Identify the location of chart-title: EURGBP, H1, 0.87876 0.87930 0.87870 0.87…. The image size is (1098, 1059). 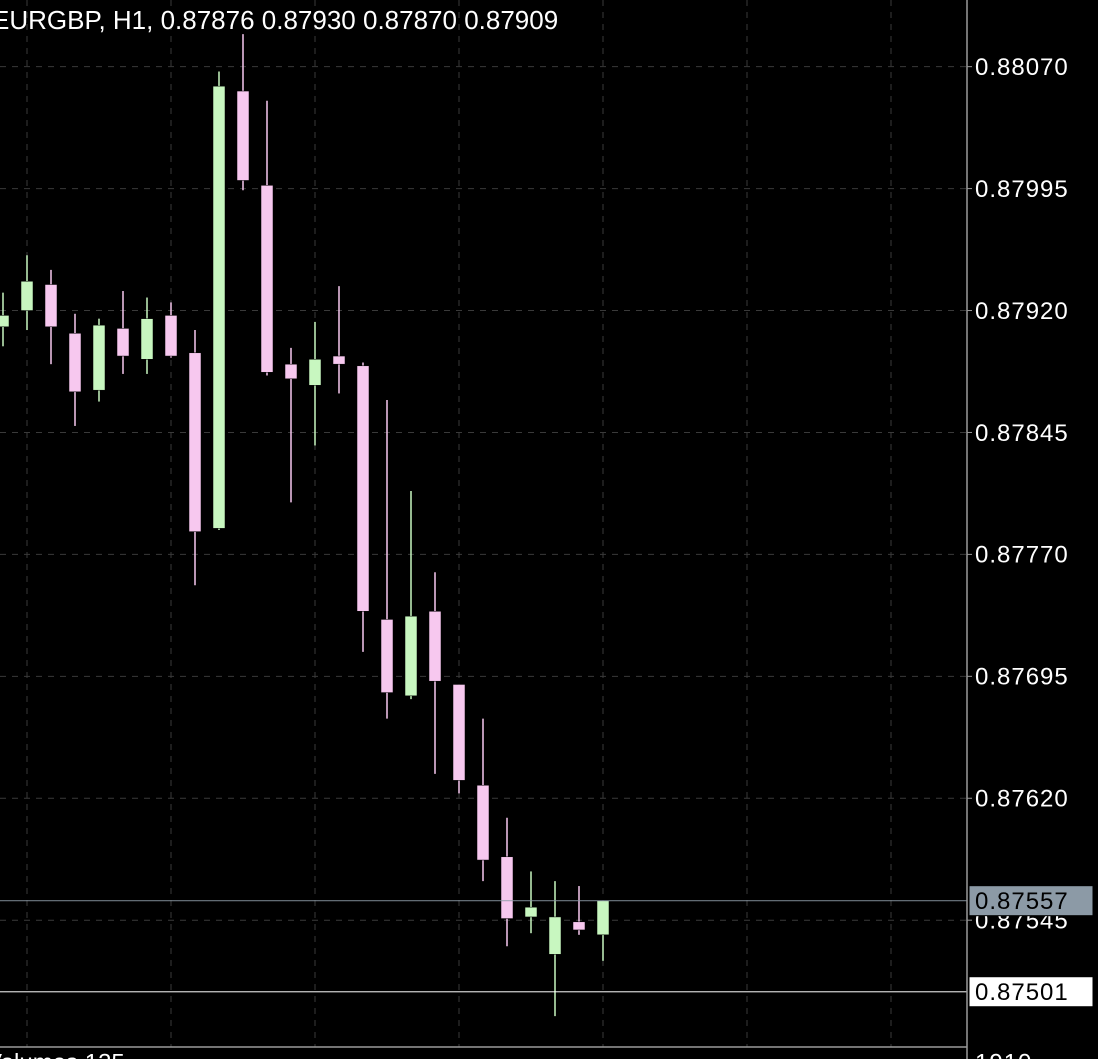
(279, 20).